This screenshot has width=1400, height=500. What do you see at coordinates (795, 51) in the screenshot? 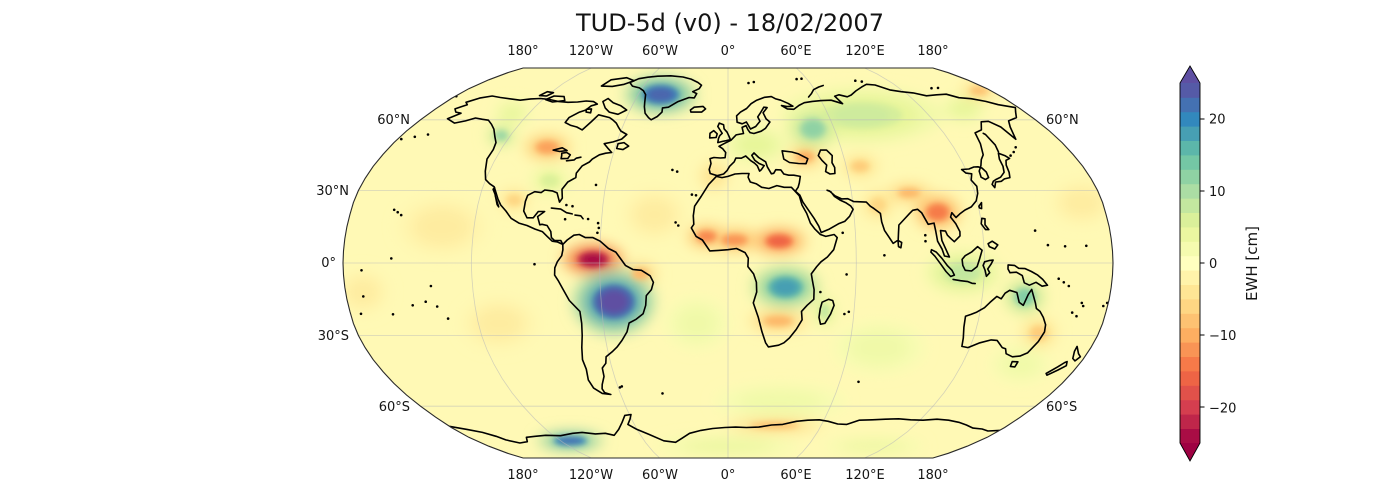
I see `lon-label-top-60e: 60°E` at bounding box center [795, 51].